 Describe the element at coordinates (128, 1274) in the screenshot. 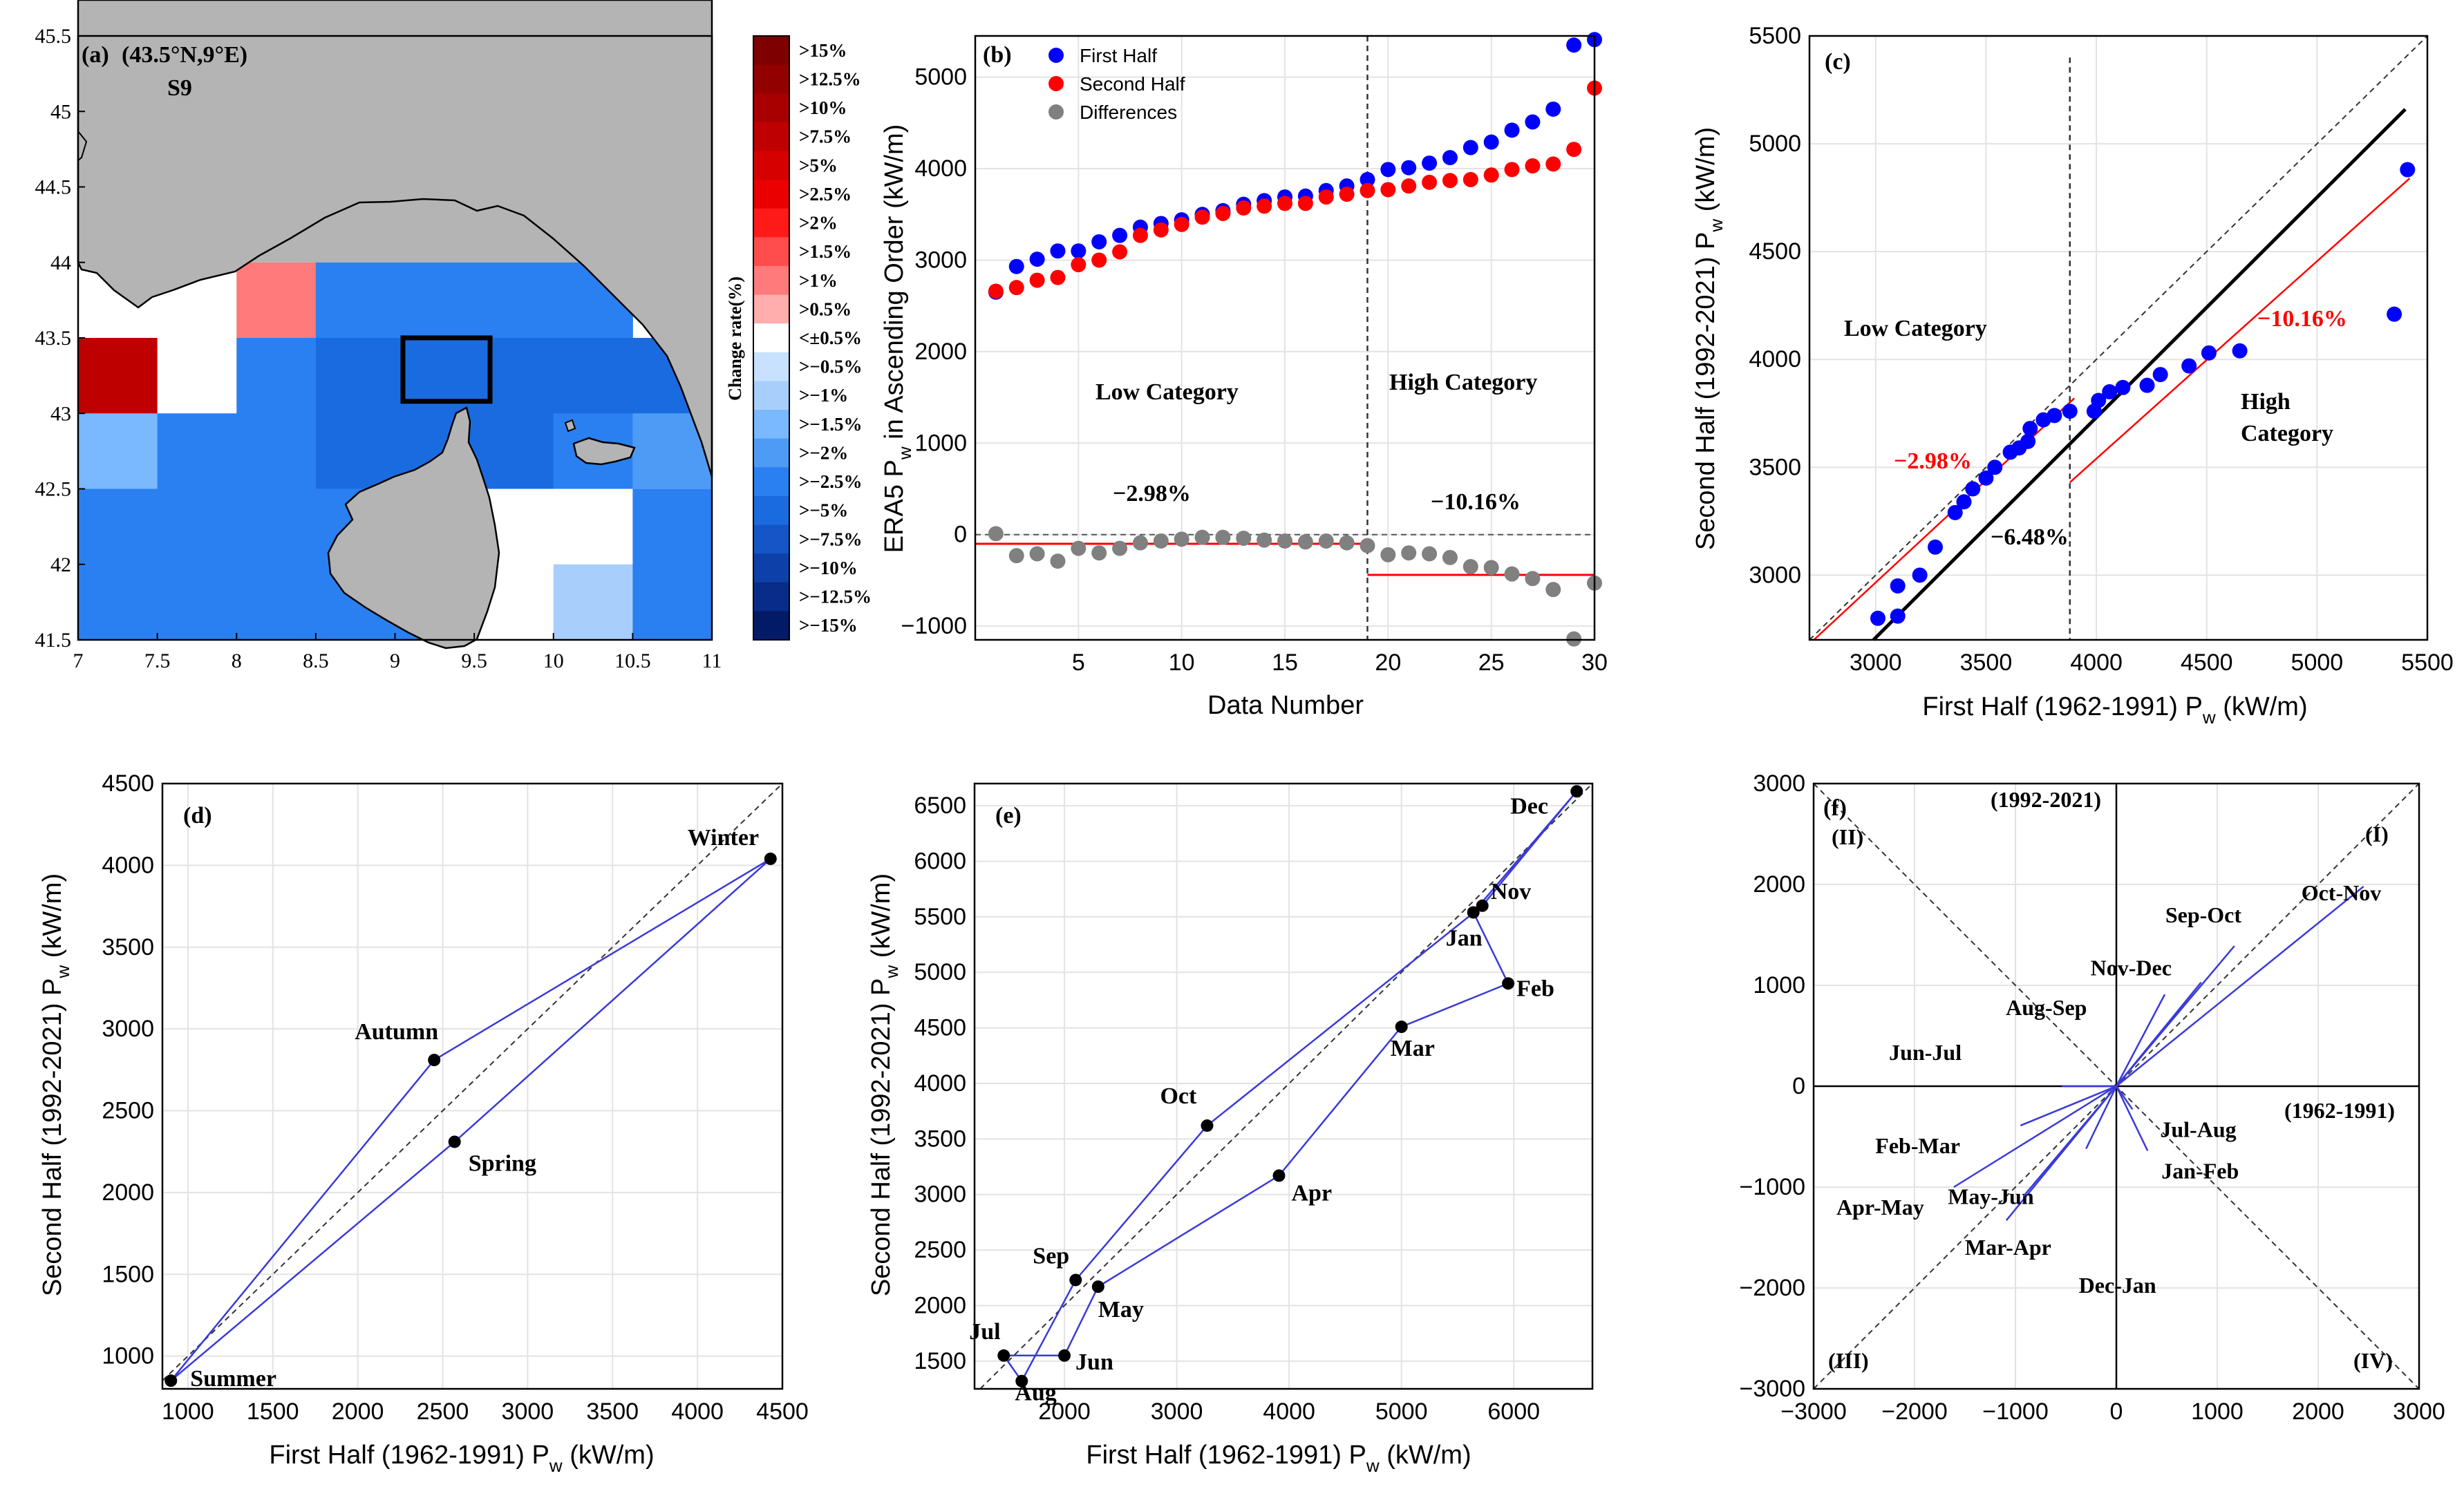

I see `y-tick-label: 1500` at that location.